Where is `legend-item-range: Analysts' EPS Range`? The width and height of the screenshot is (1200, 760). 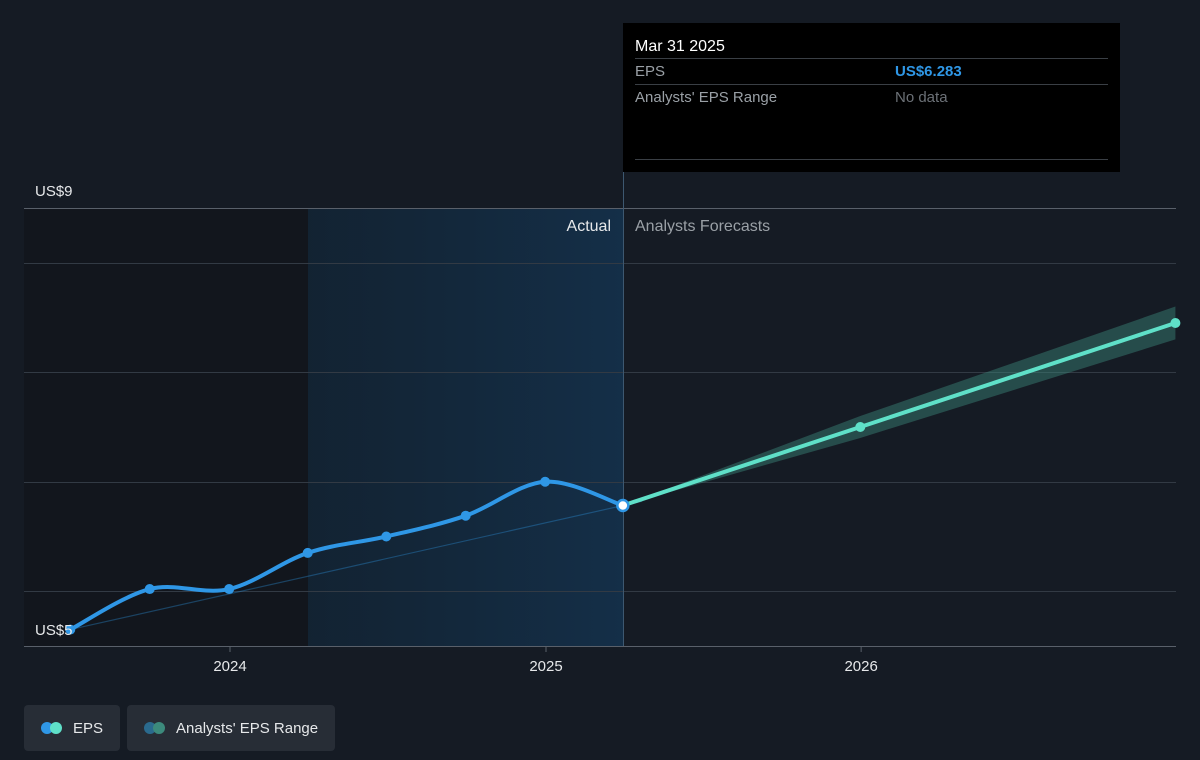
legend-item-range: Analysts' EPS Range is located at coordinates (231, 728).